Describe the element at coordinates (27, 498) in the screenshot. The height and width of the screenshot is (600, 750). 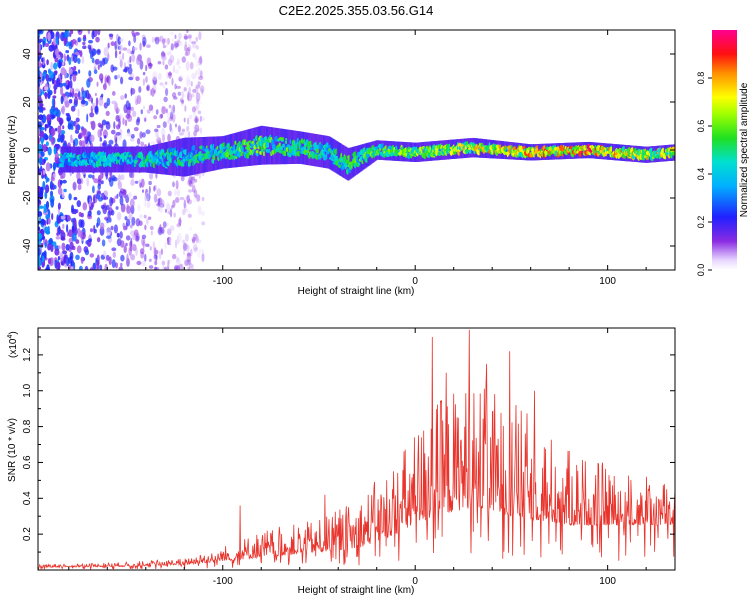
I see `snr-y-tick-label: 0.4` at that location.